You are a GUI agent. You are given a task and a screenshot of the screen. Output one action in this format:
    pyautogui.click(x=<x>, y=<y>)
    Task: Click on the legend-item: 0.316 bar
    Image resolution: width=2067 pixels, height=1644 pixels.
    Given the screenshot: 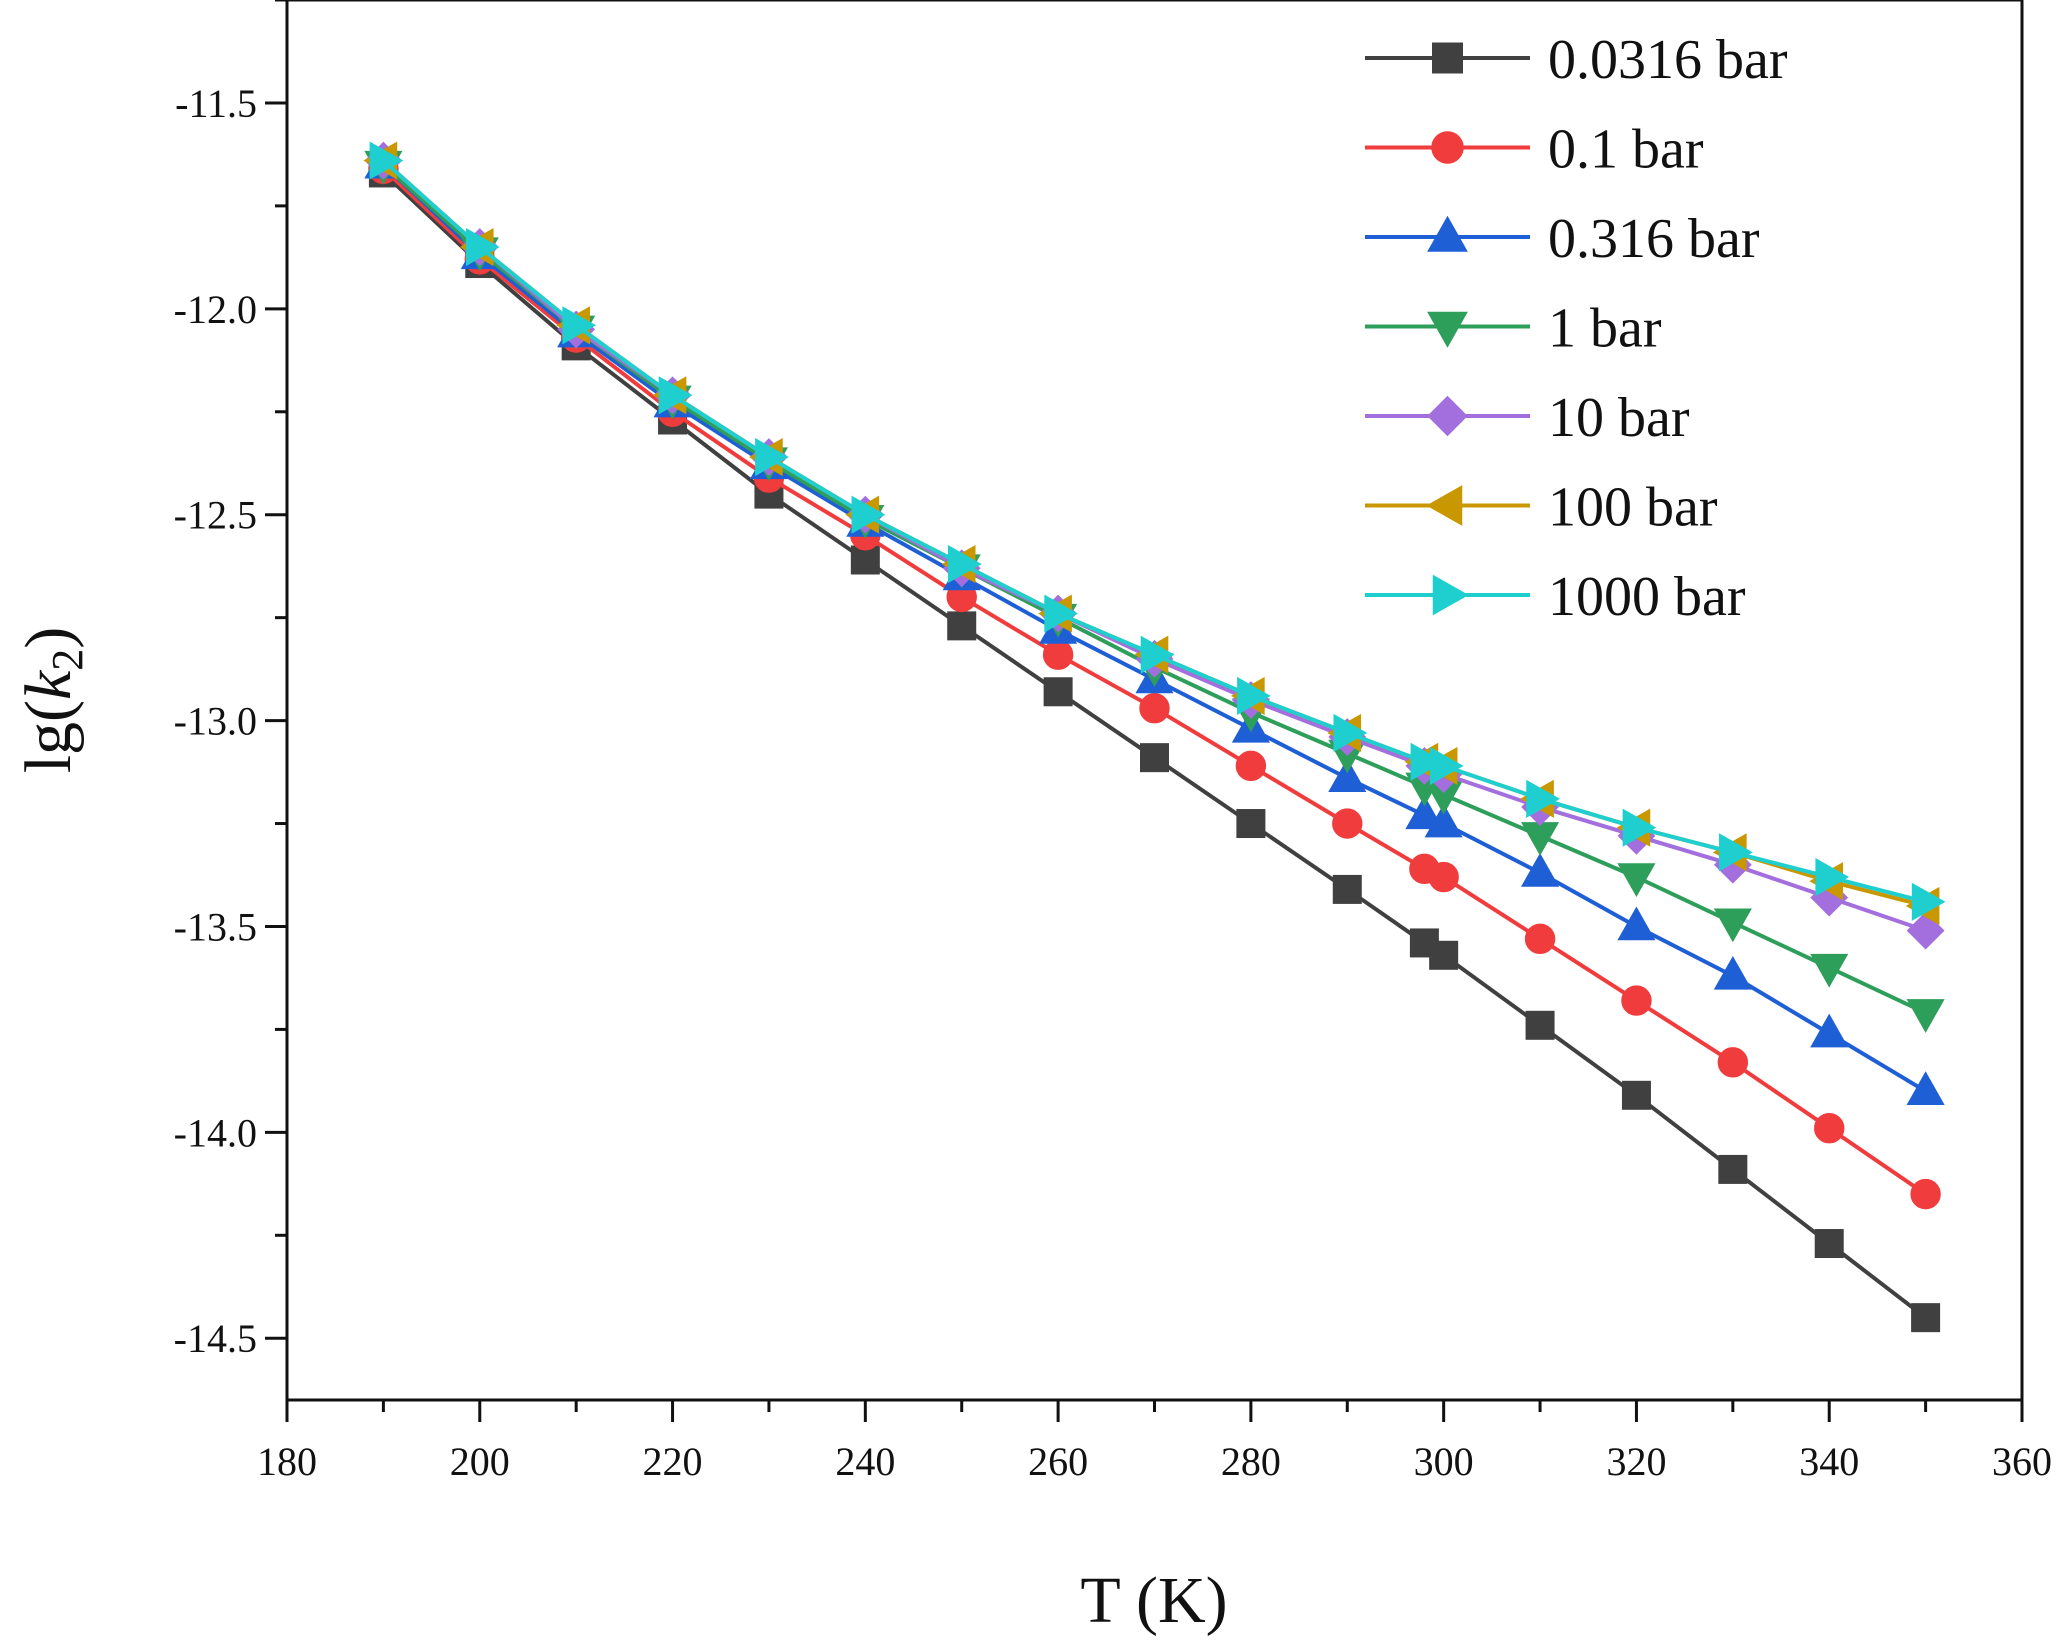 What is the action you would take?
    pyautogui.click(x=1562, y=239)
    